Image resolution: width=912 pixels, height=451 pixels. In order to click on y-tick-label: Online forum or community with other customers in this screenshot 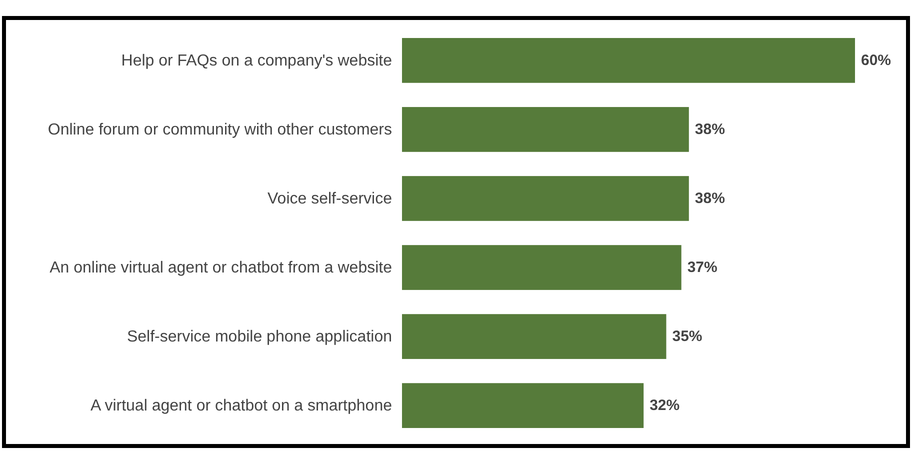, I will do `click(220, 129)`.